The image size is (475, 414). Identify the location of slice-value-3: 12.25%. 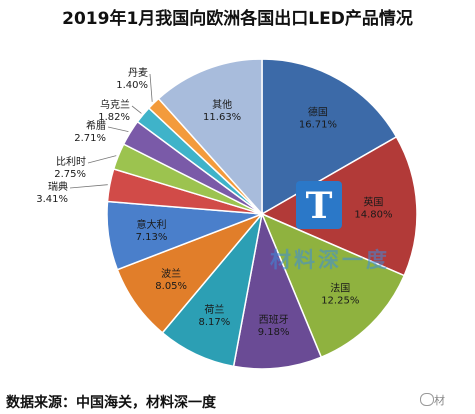
(340, 301).